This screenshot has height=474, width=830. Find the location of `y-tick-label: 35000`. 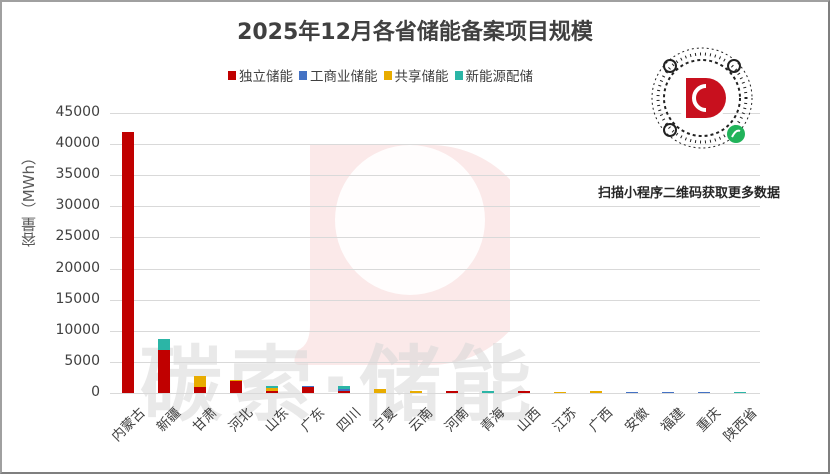

y-tick-label: 35000 is located at coordinates (77, 174).